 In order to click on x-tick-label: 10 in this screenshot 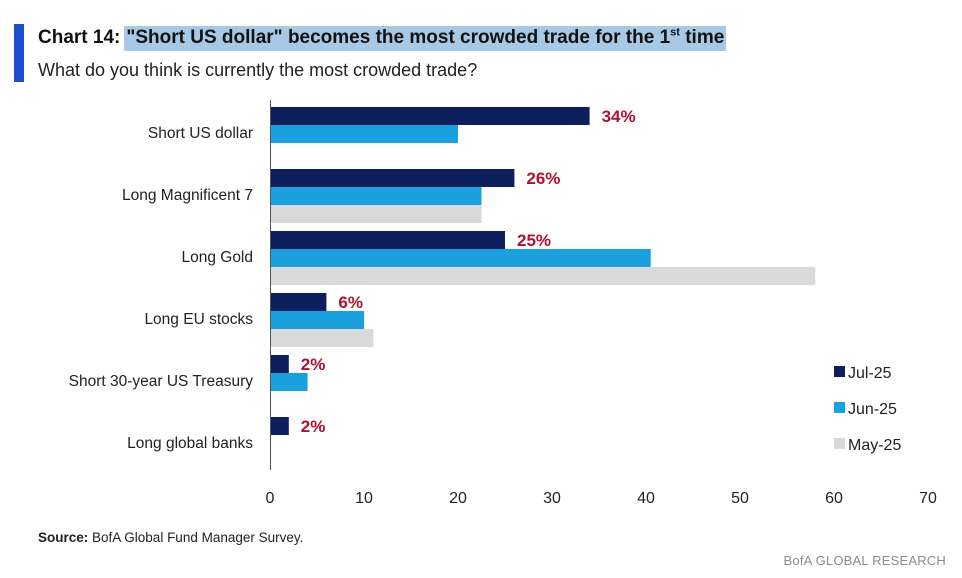, I will do `click(364, 498)`.